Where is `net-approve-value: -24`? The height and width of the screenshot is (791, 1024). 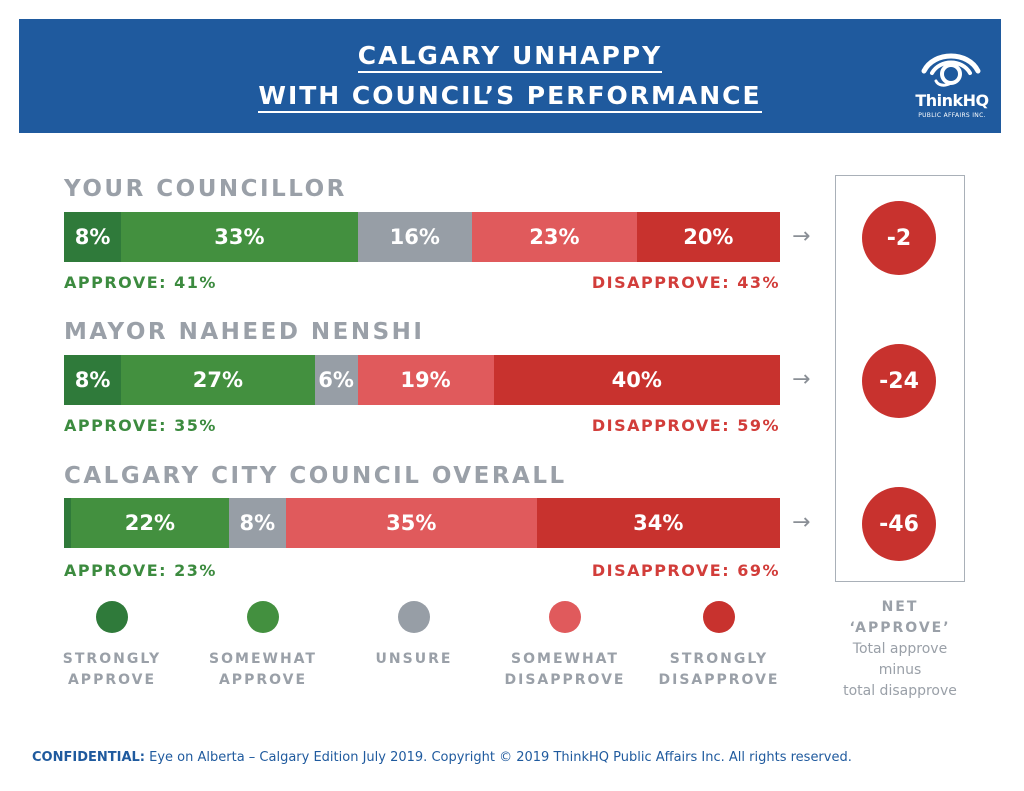
net-approve-value: -24 is located at coordinates (899, 381).